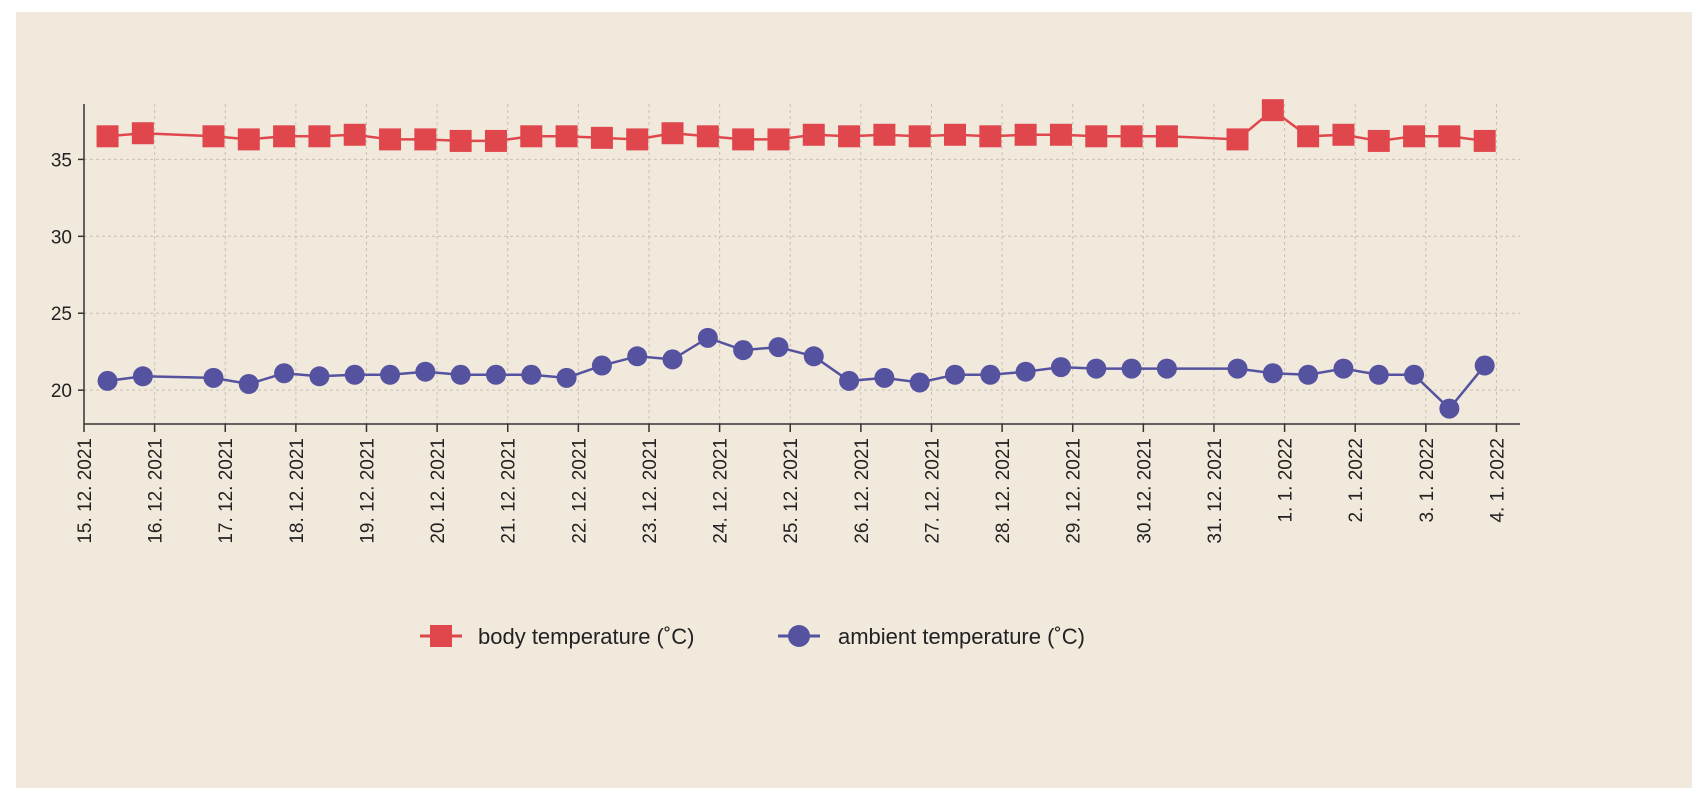  I want to click on x-tick-label: 22. 12. 2021, so click(579, 491).